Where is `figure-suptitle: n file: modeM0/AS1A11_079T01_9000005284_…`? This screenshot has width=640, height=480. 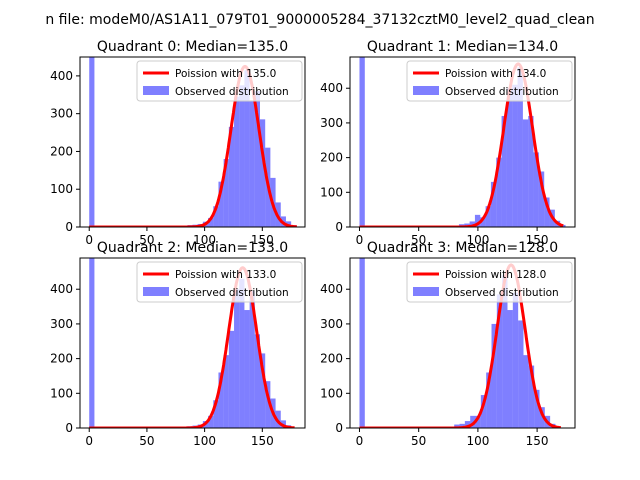
figure-suptitle: n file: modeM0/AS1A11_079T01_9000005284_… is located at coordinates (319, 20).